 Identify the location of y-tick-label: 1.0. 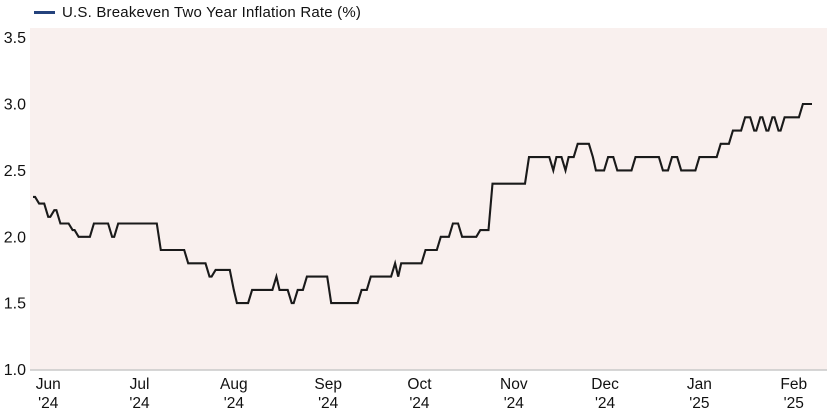
(15, 370).